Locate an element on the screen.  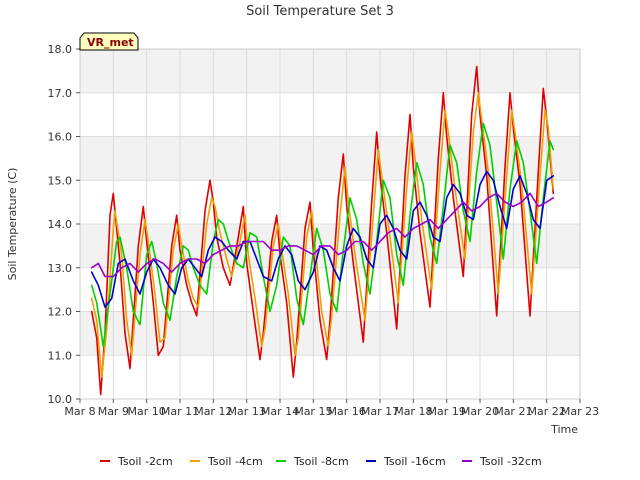
y-tick-label: 13.0 is located at coordinates (60, 268).